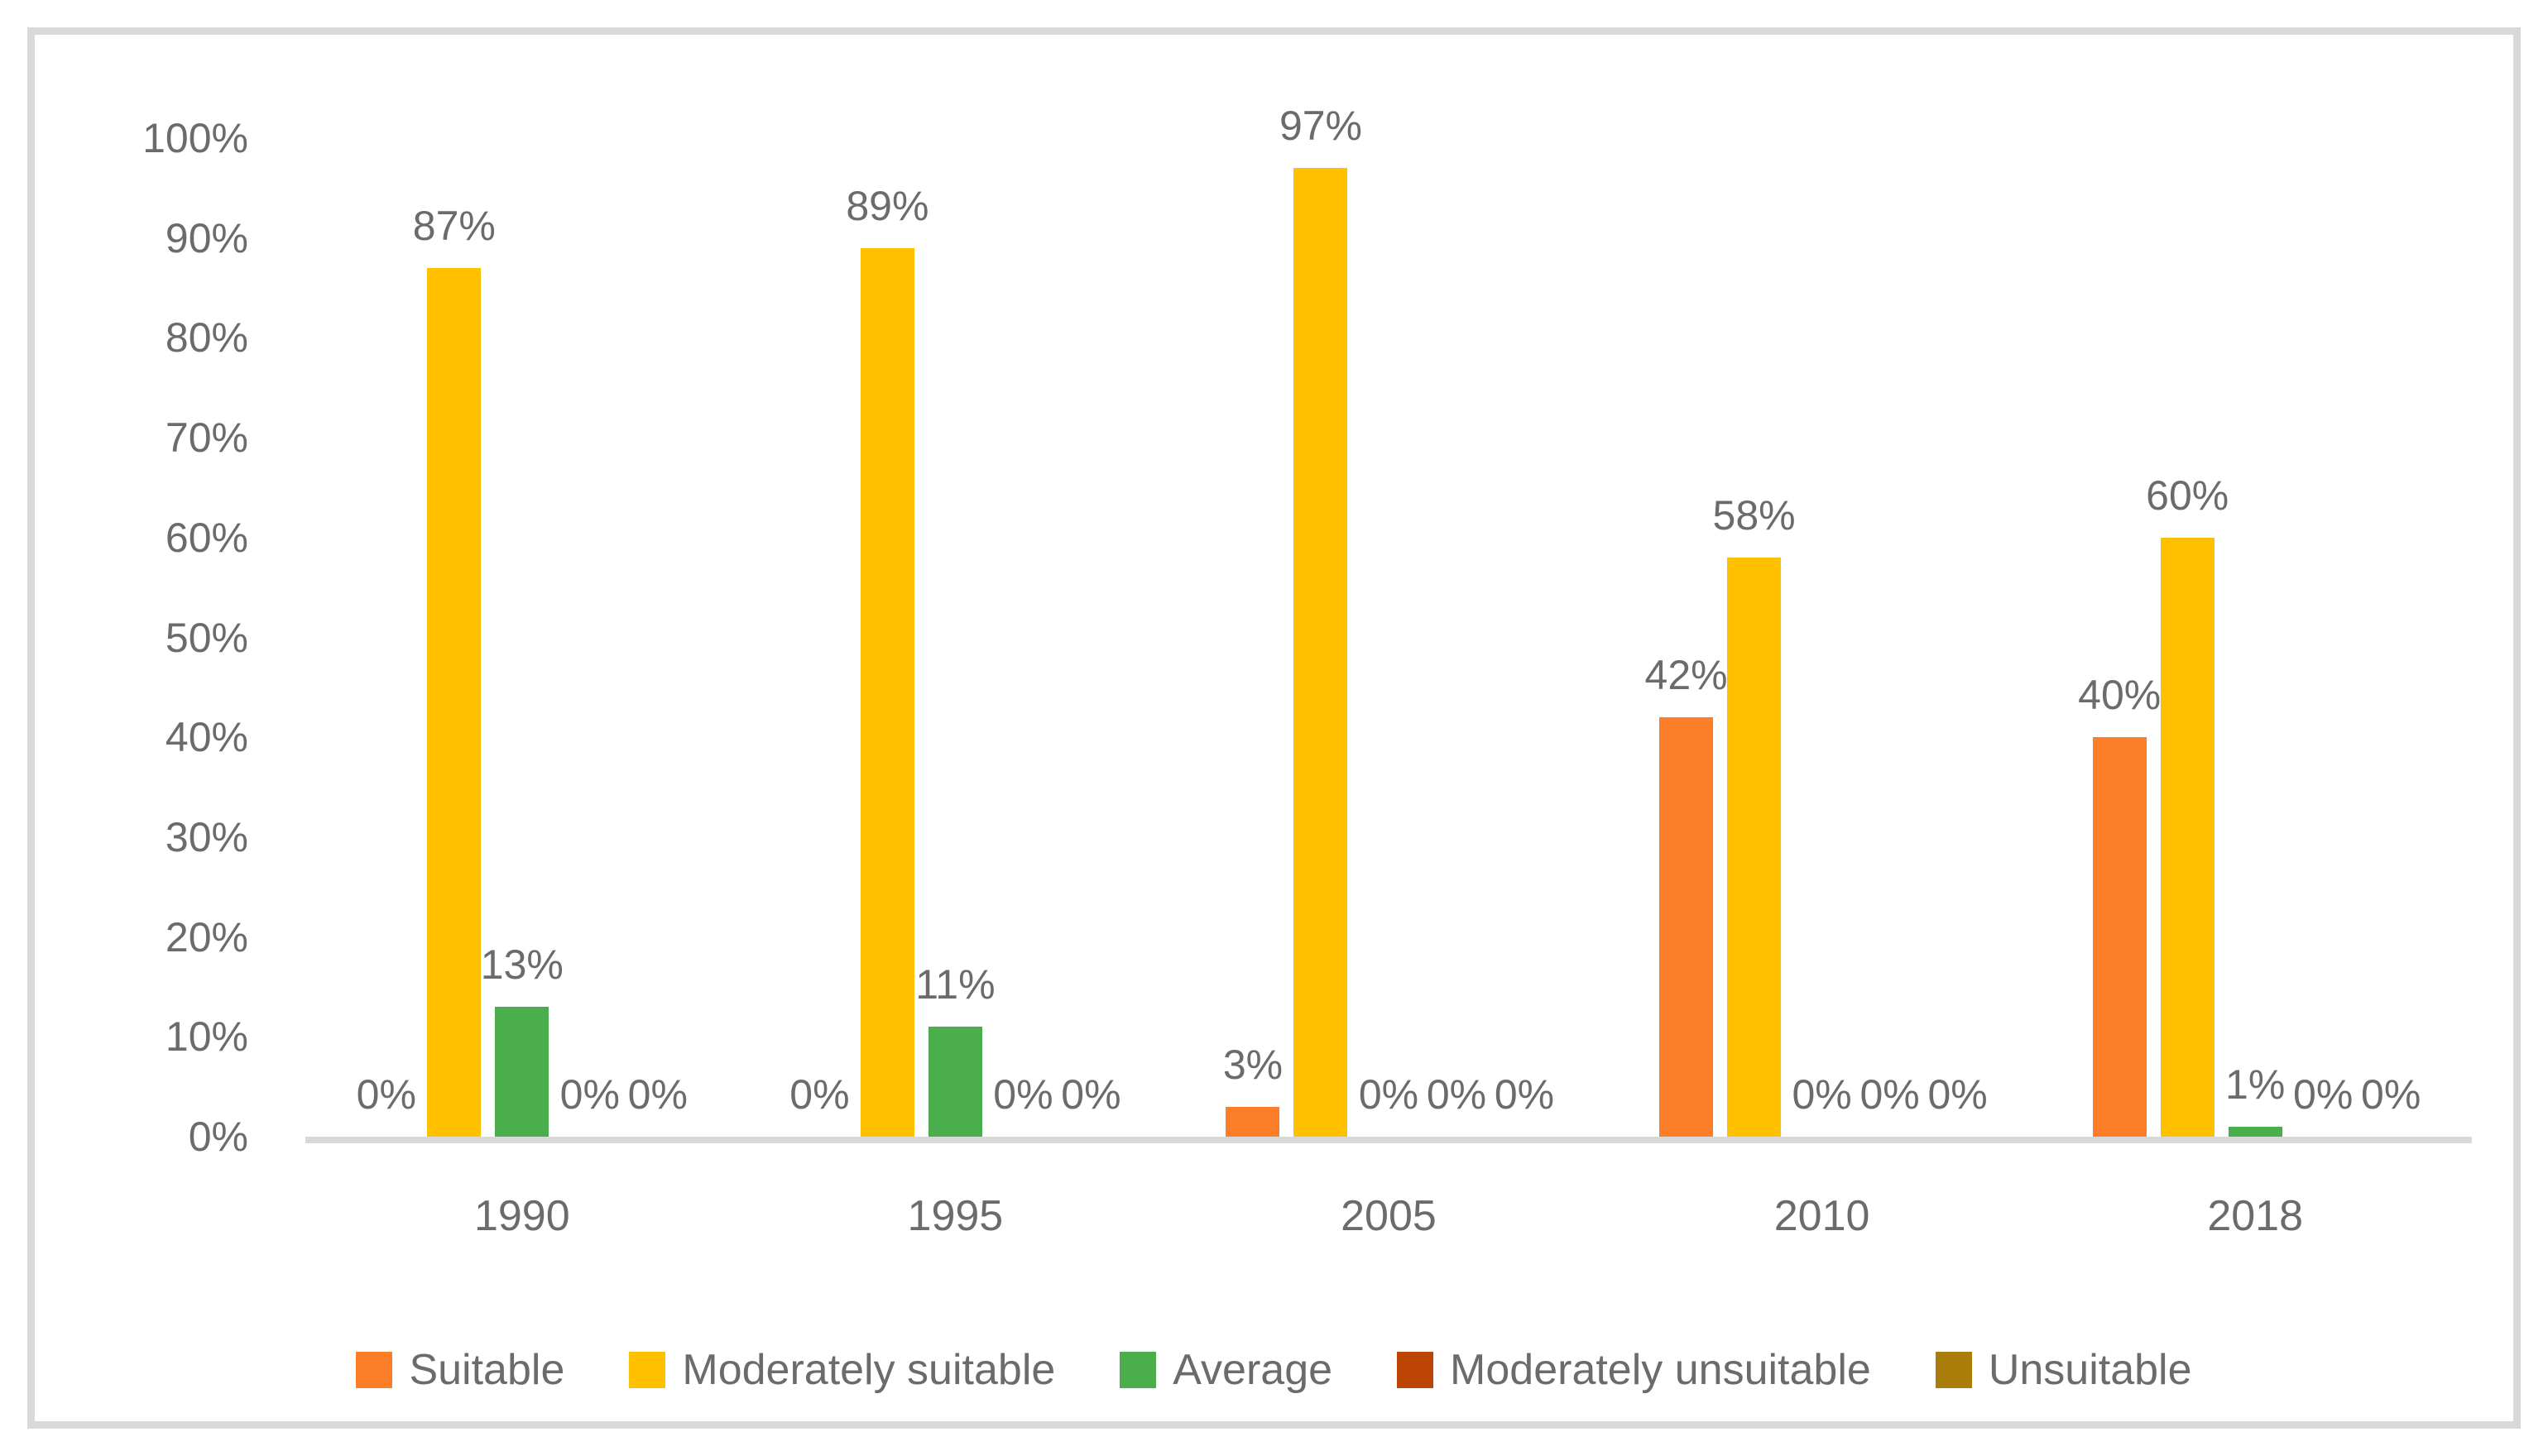 This screenshot has height=1456, width=2548. I want to click on bar-slot-suitable: 40%, so click(2119, 586).